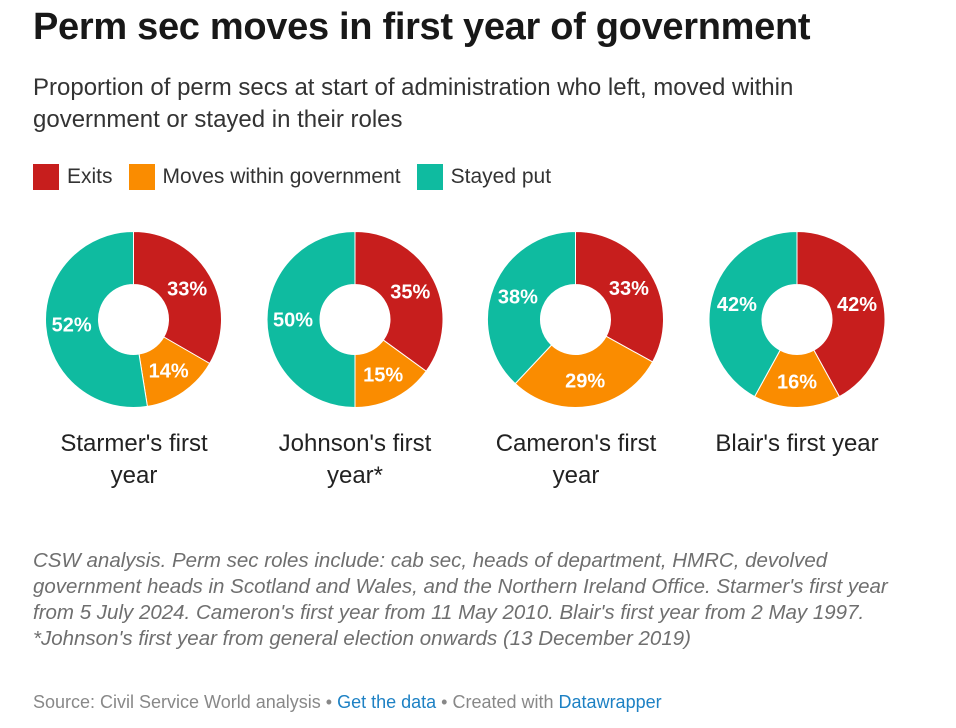 This screenshot has height=728, width=956. I want to click on legend-item-moves: Moves within government, so click(264, 177).